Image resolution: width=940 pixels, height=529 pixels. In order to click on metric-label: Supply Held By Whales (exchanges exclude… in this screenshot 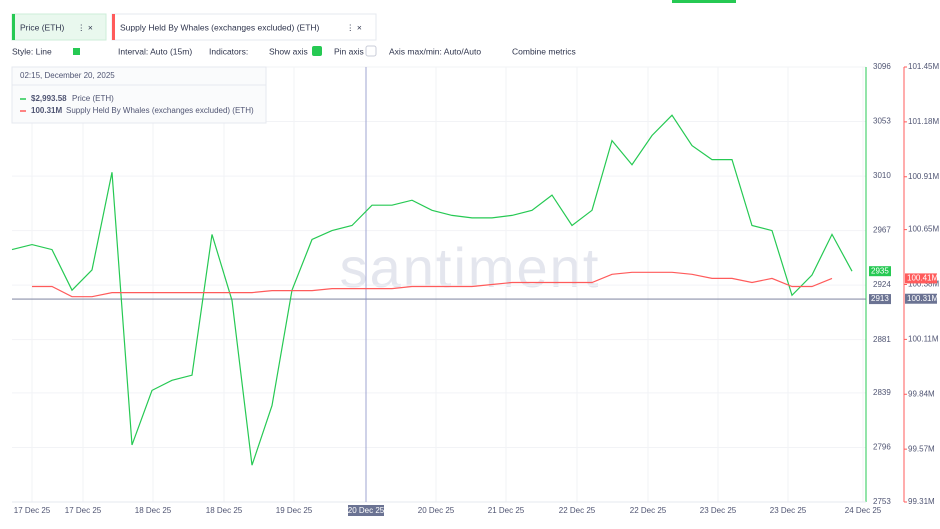, I will do `click(220, 27)`.